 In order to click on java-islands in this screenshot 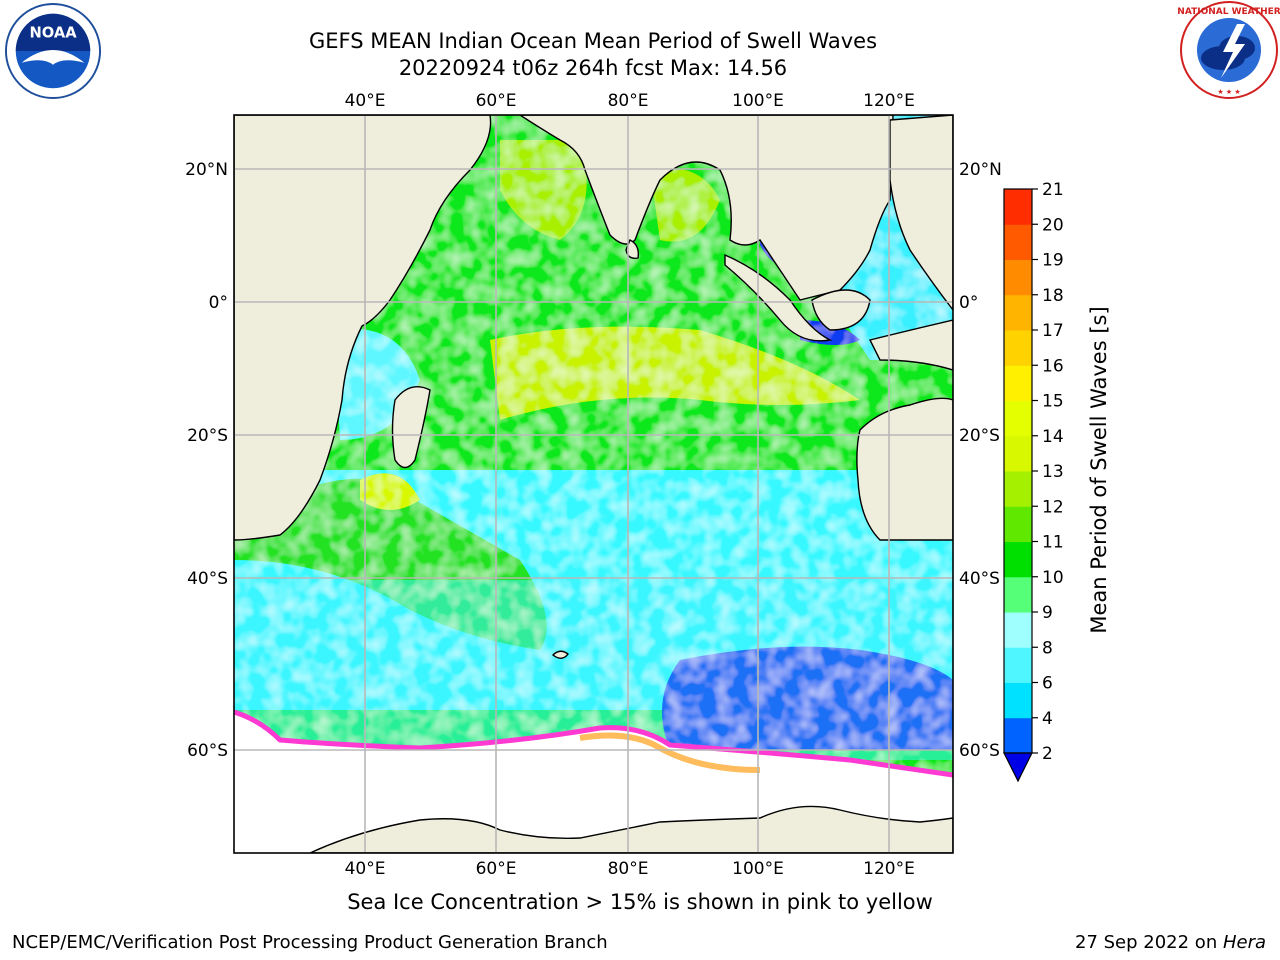, I will do `click(910, 345)`.